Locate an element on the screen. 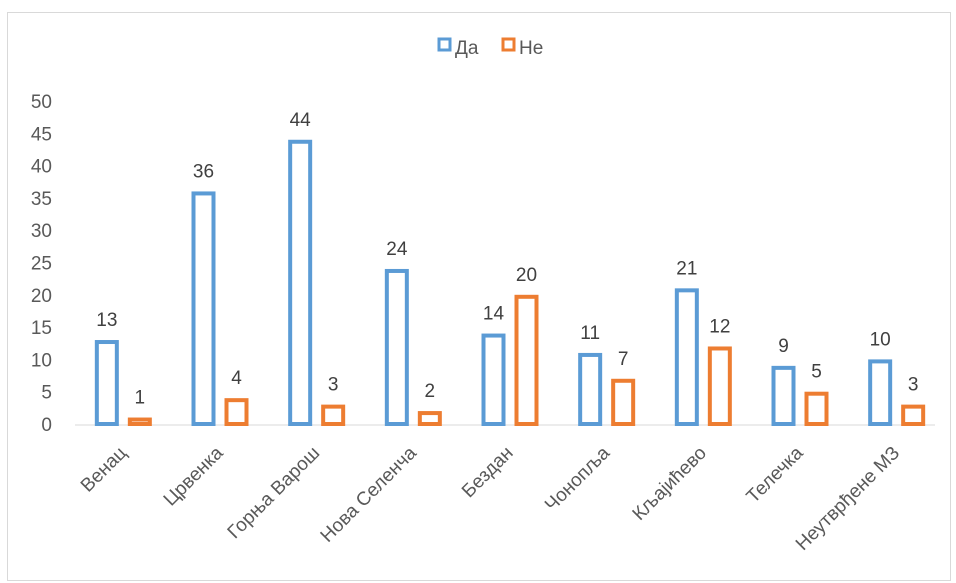  data-label: 36 is located at coordinates (203, 171).